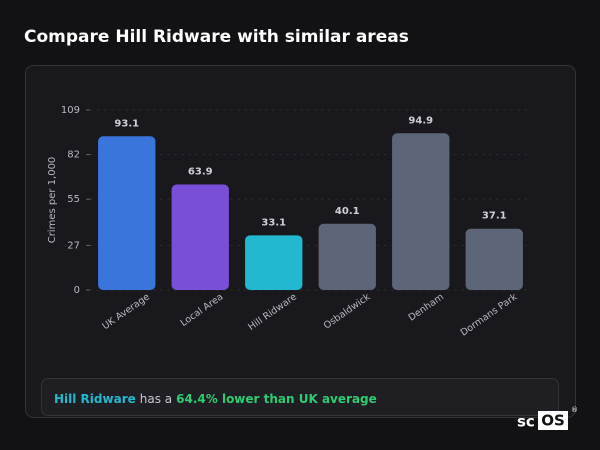 Image resolution: width=600 pixels, height=450 pixels. Describe the element at coordinates (156, 399) in the screenshot. I see `summary-connector: has a` at that location.